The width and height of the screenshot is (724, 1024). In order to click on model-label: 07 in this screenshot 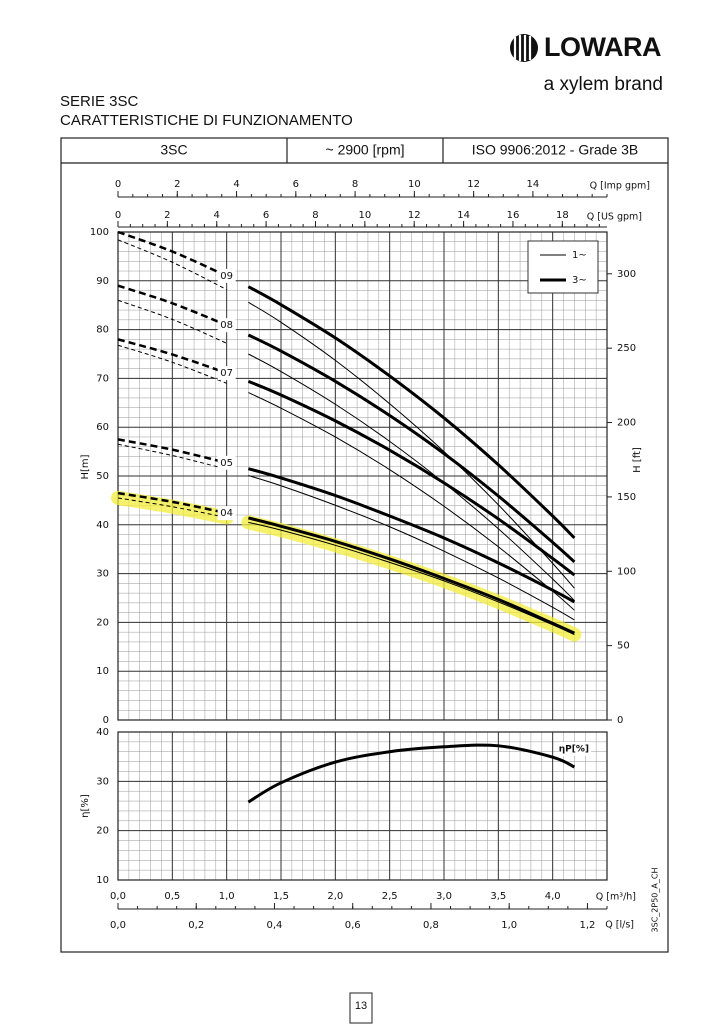, I will do `click(226, 373)`.